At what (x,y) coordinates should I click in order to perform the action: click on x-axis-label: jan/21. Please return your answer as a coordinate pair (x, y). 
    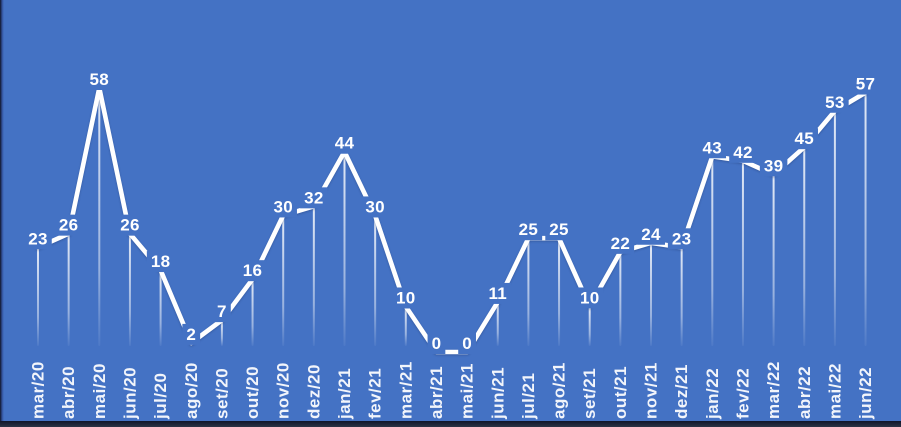
    Looking at the image, I should click on (344, 394).